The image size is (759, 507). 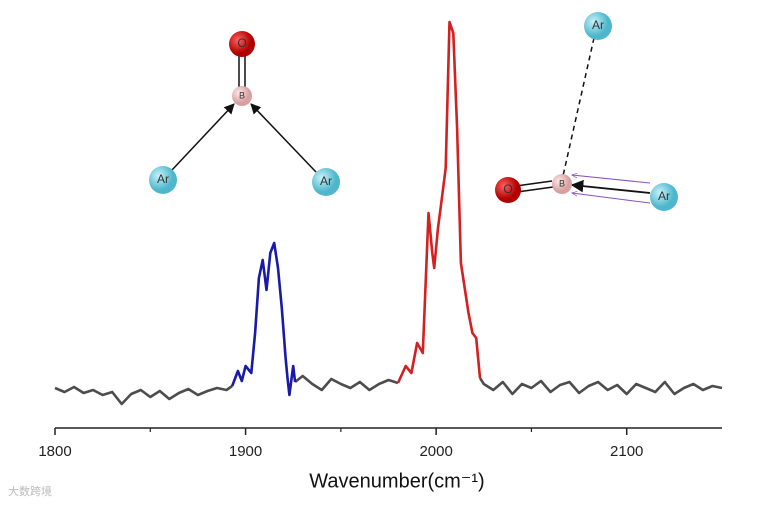 What do you see at coordinates (626, 451) in the screenshot?
I see `x-tick-label: 2100` at bounding box center [626, 451].